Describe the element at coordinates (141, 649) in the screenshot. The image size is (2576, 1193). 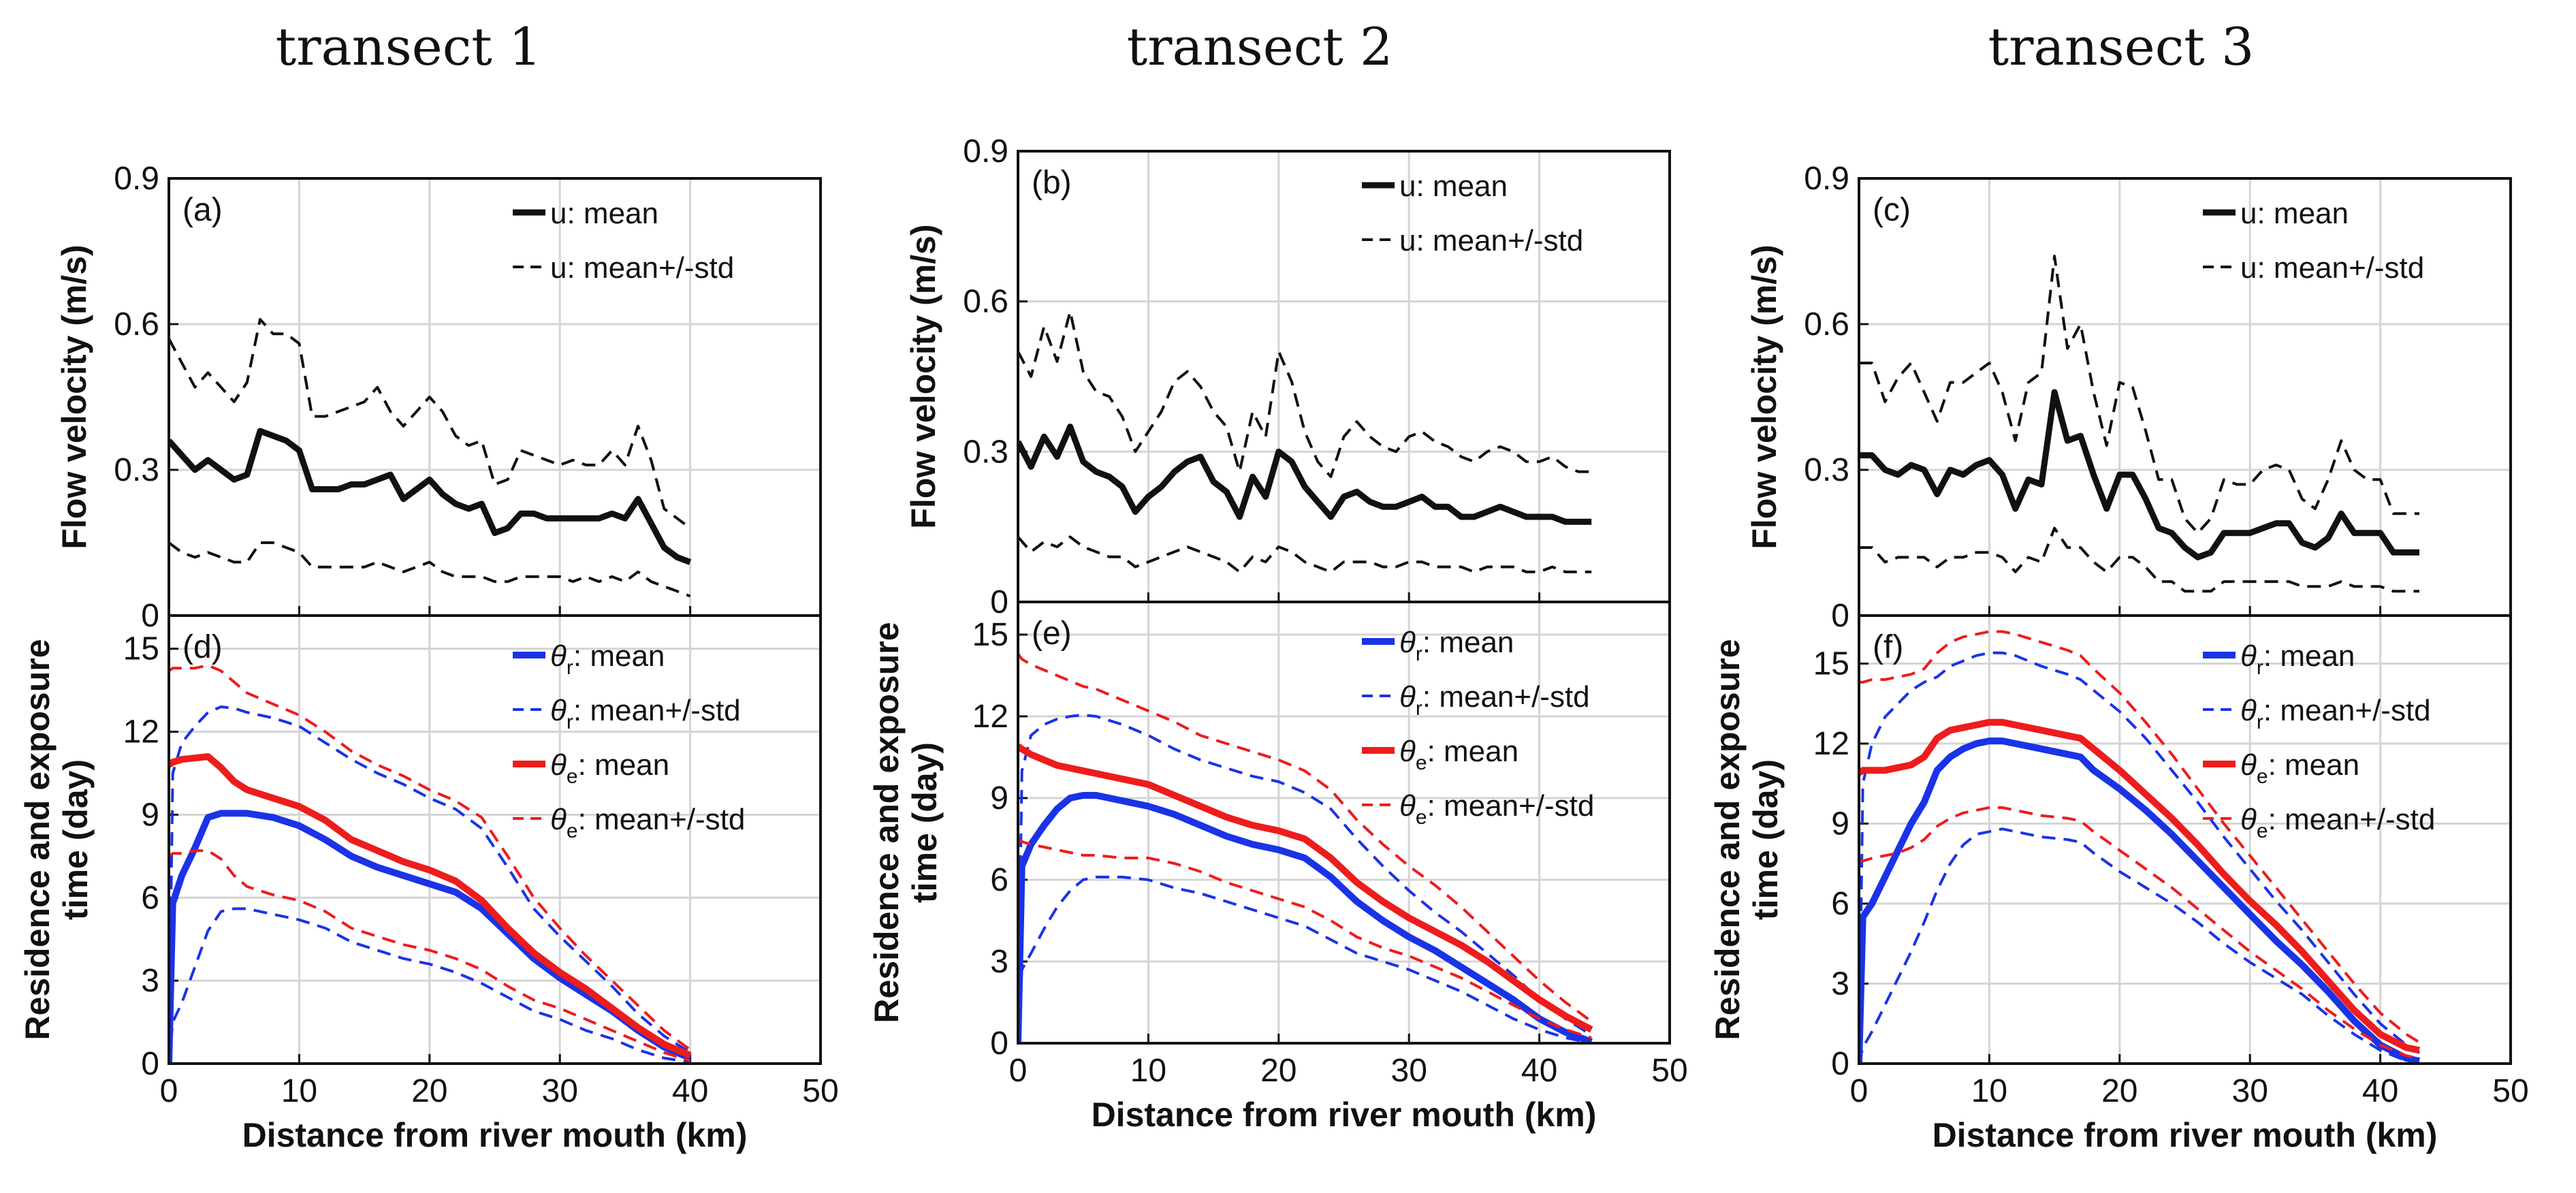
I see `y-tick-label: 15` at that location.